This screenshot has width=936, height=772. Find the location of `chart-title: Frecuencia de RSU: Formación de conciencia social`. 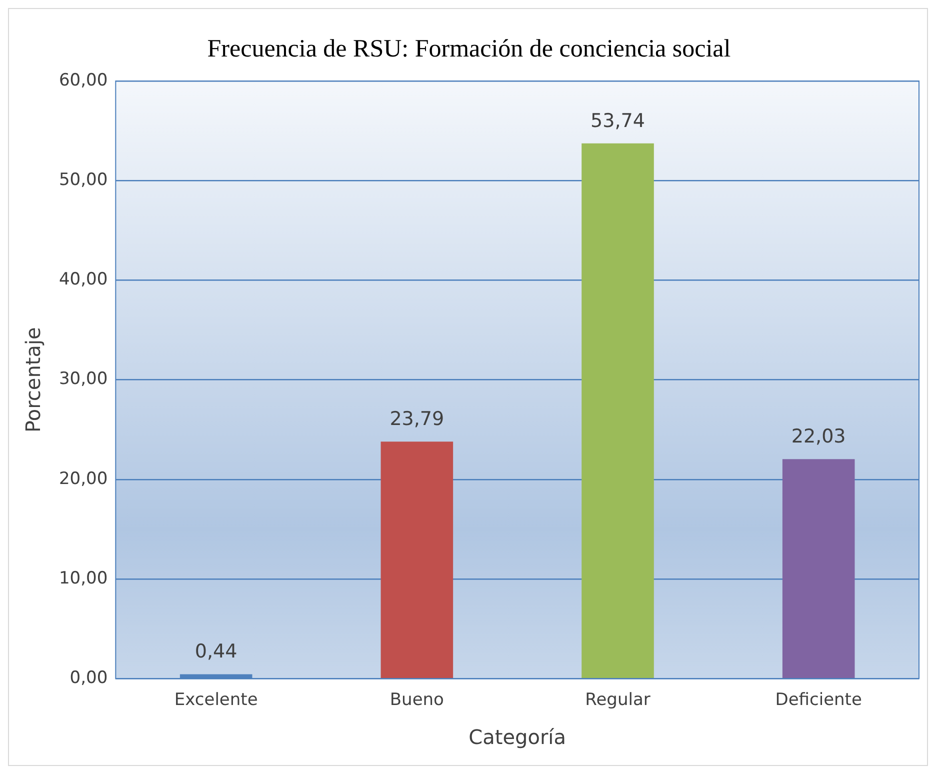

chart-title: Frecuencia de RSU: Formación de conciencia social is located at coordinates (469, 49).